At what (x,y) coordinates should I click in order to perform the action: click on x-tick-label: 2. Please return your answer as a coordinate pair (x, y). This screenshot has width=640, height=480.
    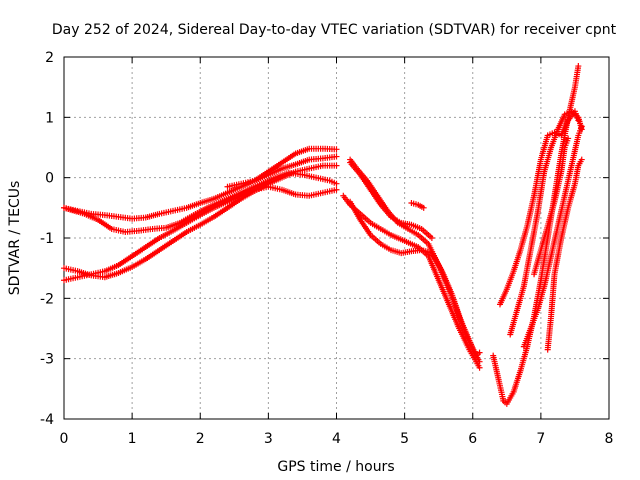
    Looking at the image, I should click on (200, 439).